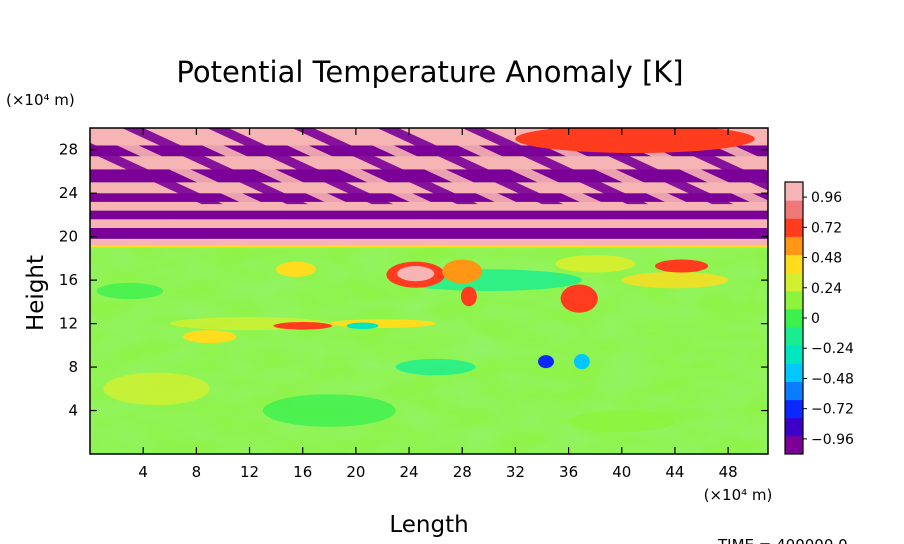  I want to click on chart-title: Potential Temperature Anomaly [K], so click(429, 72).